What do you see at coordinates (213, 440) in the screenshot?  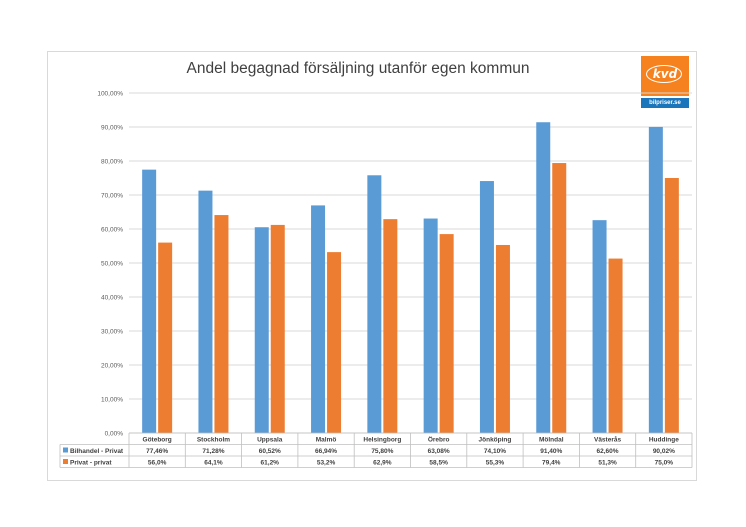 I see `category-label: Stockholm` at bounding box center [213, 440].